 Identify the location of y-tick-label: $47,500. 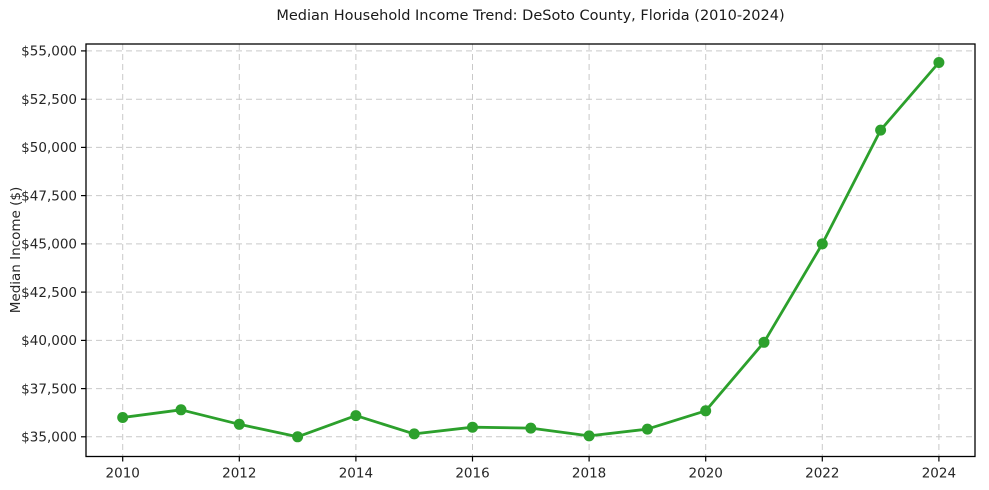
(49, 196).